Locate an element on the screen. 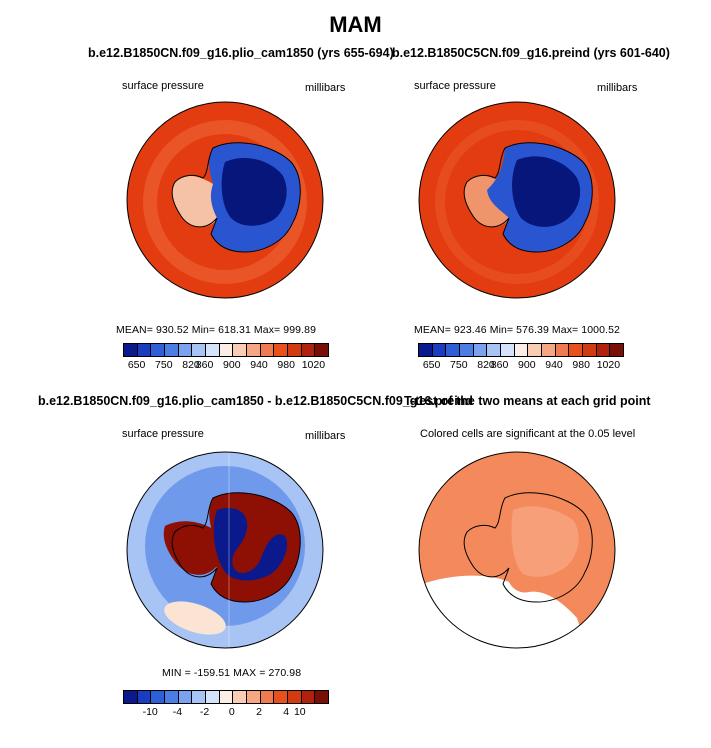 Image resolution: width=711 pixels, height=748 pixels. panel-2-stats: MEAN= 923.46 Min= 576.39 Max= 1000.52 is located at coordinates (517, 330).